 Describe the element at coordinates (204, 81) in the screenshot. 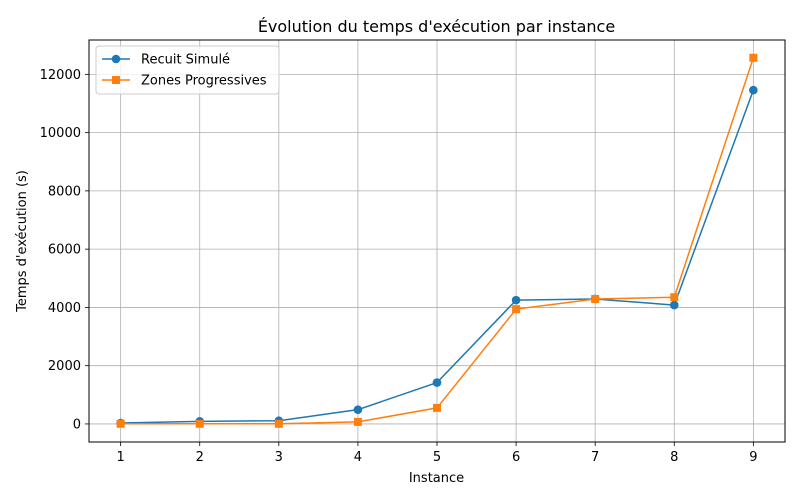

I see `legend-label-zones: Zones Progressives` at that location.